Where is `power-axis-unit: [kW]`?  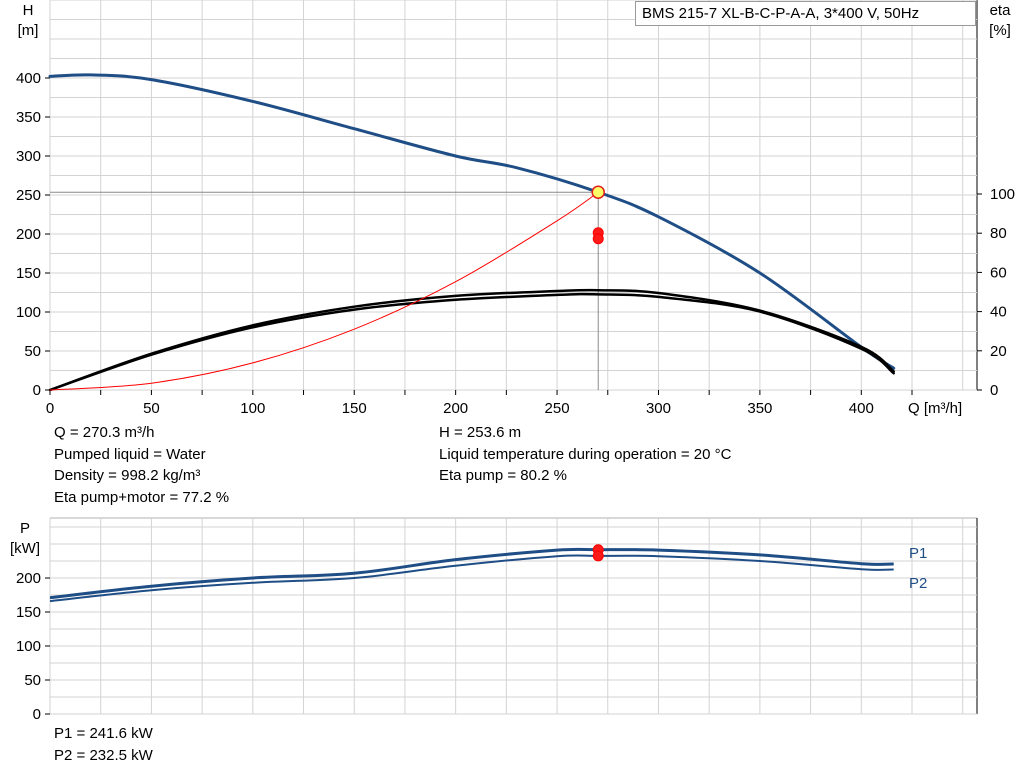 power-axis-unit: [kW] is located at coordinates (25, 548).